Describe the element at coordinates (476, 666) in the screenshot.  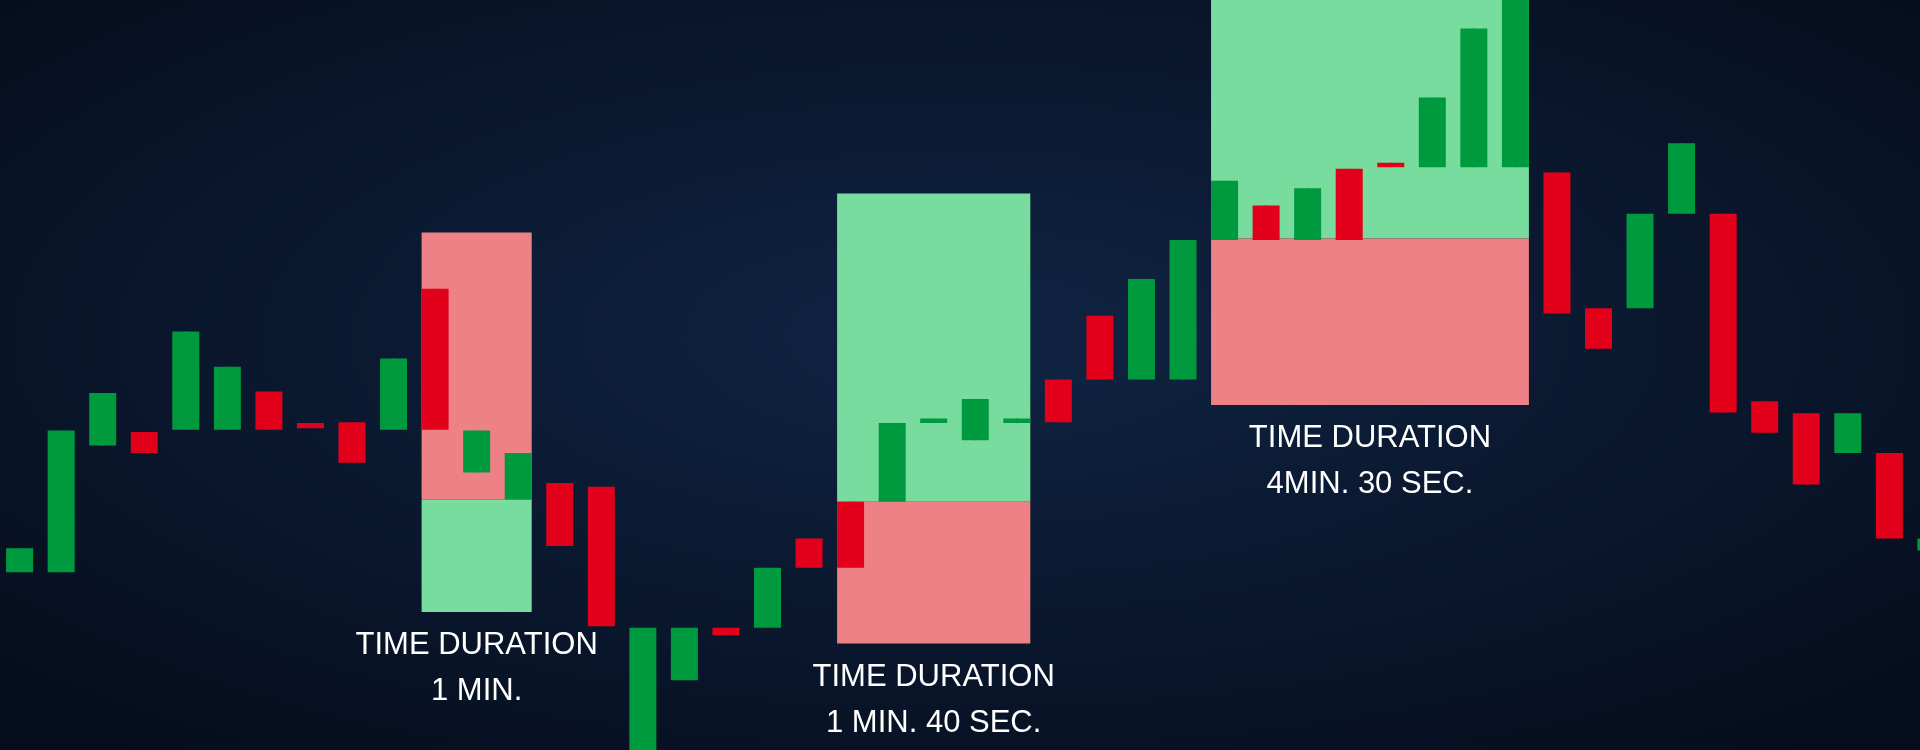
I see `annotation: TIME DURATION 1 MIN.` at that location.